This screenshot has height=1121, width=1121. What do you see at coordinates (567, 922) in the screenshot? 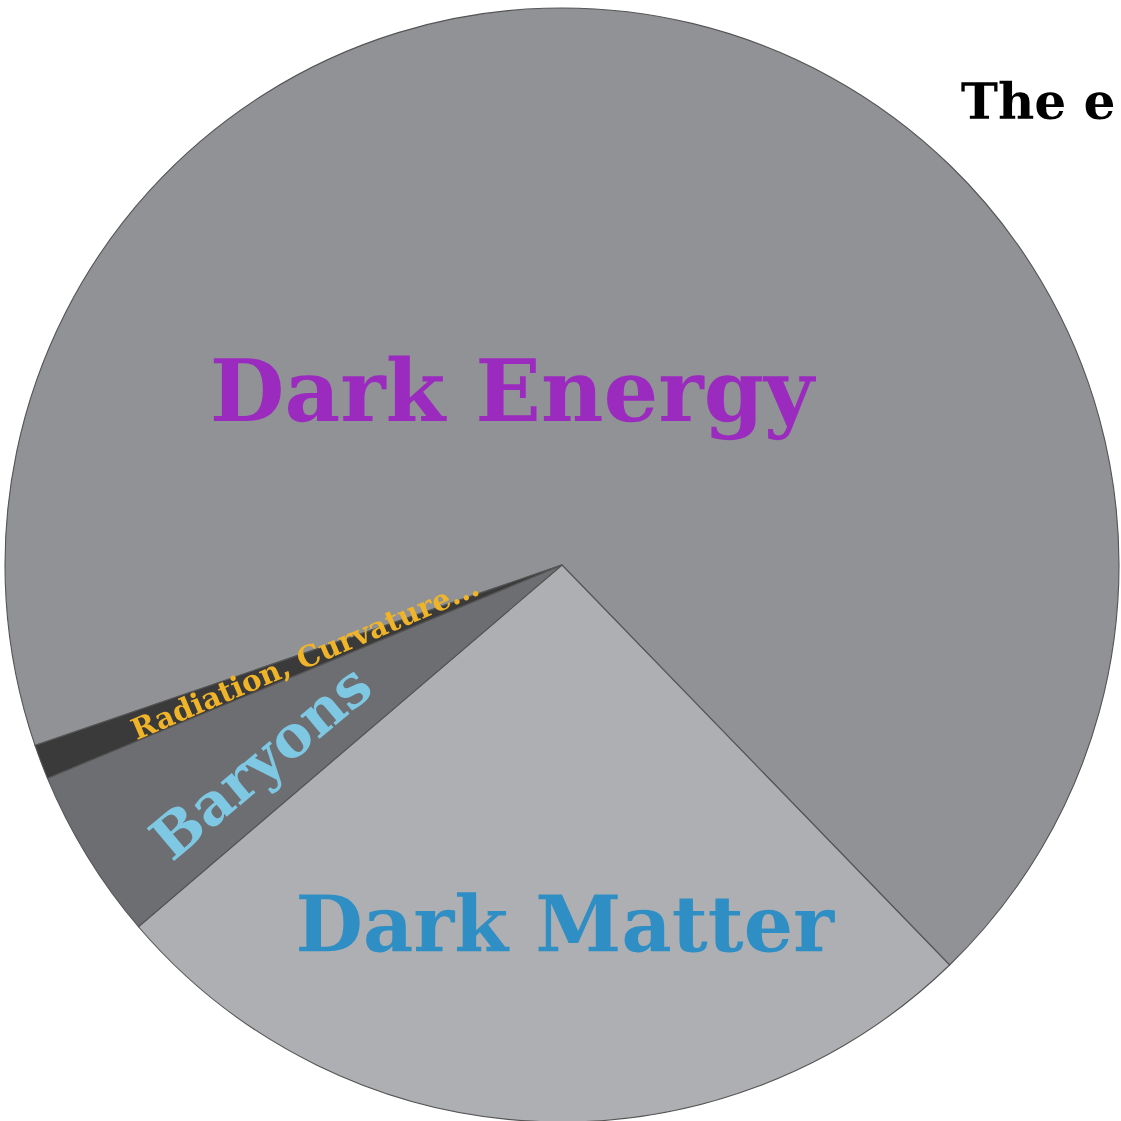
I see `slice-label: Dark Matter` at bounding box center [567, 922].